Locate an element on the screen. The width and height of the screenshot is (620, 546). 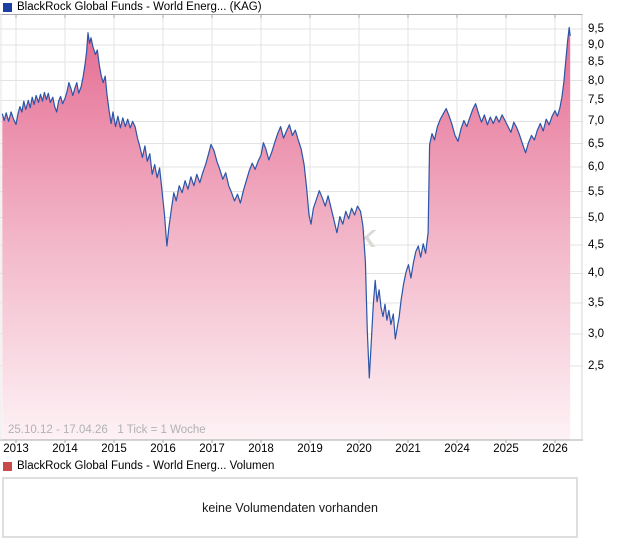
y-axis-tick-label: 3,0 is located at coordinates (596, 334).